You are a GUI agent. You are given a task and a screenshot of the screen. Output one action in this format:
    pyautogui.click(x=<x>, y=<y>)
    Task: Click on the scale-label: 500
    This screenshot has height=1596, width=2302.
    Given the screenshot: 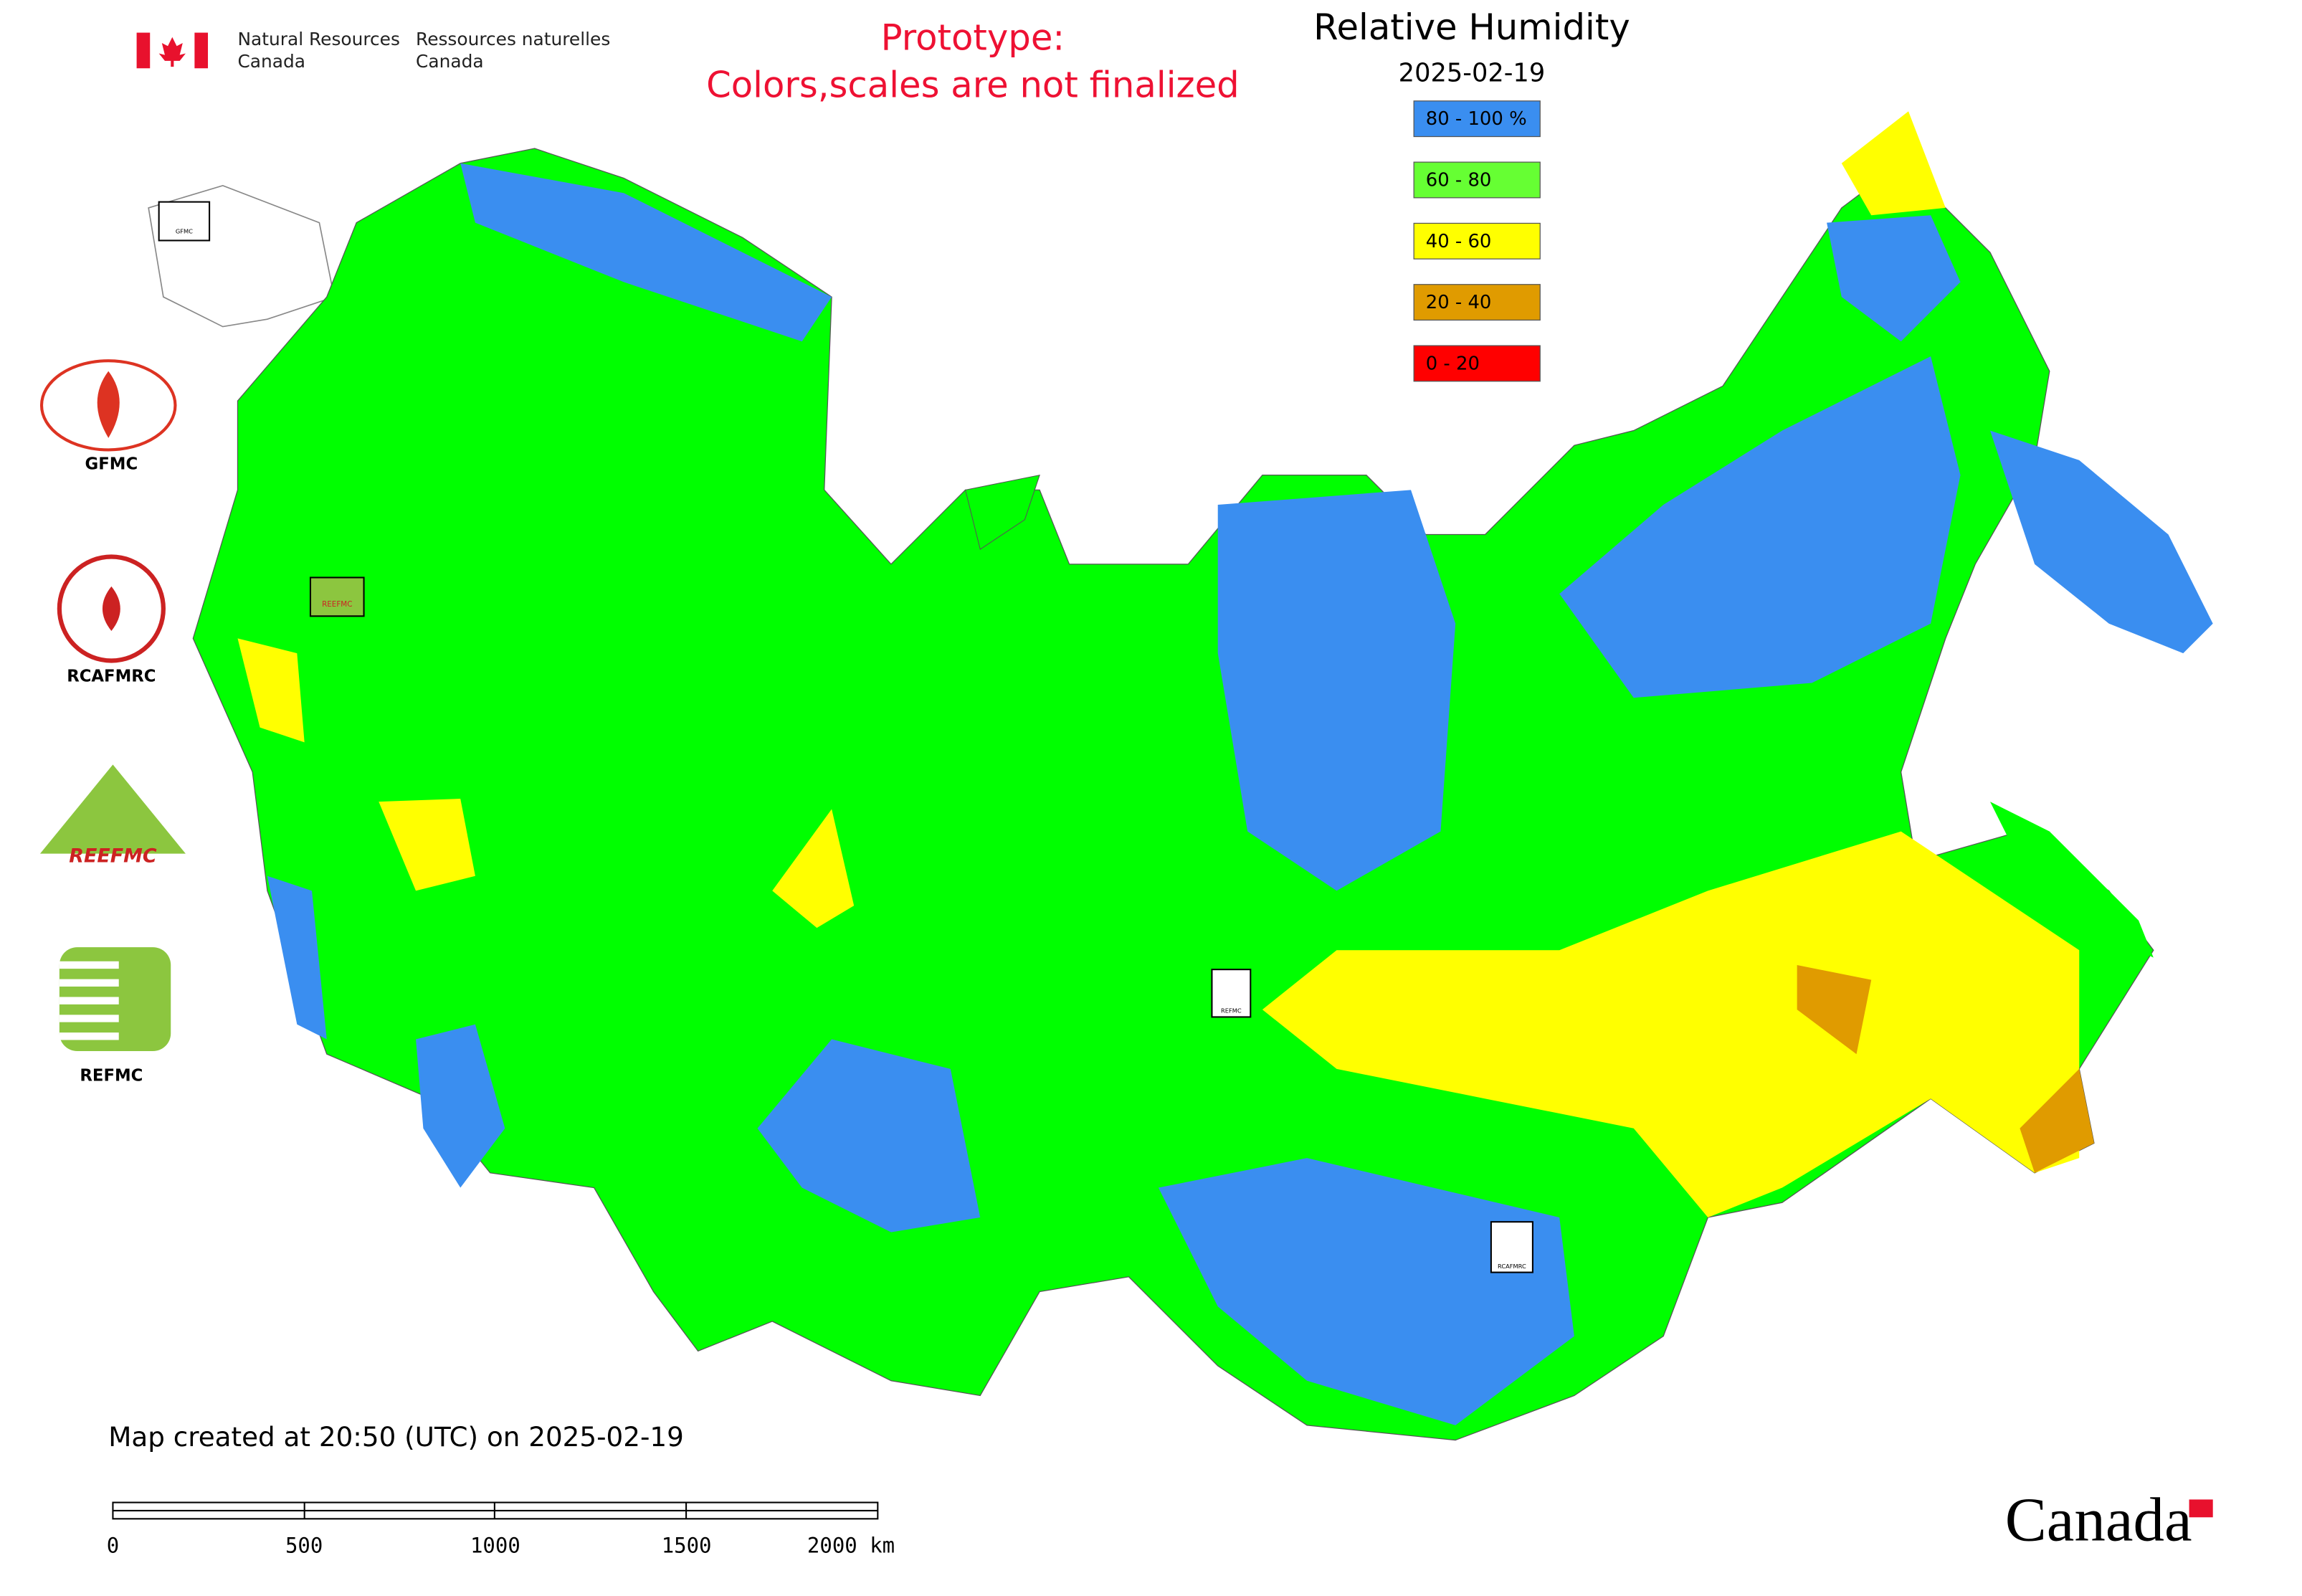 What is the action you would take?
    pyautogui.click(x=304, y=1546)
    